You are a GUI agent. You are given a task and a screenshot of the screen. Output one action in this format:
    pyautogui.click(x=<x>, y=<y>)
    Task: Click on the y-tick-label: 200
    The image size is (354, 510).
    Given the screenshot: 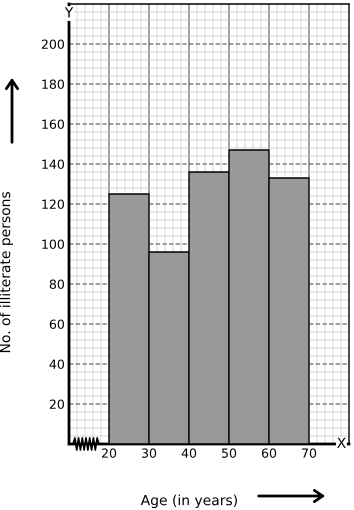 What is the action you would take?
    pyautogui.click(x=53, y=44)
    